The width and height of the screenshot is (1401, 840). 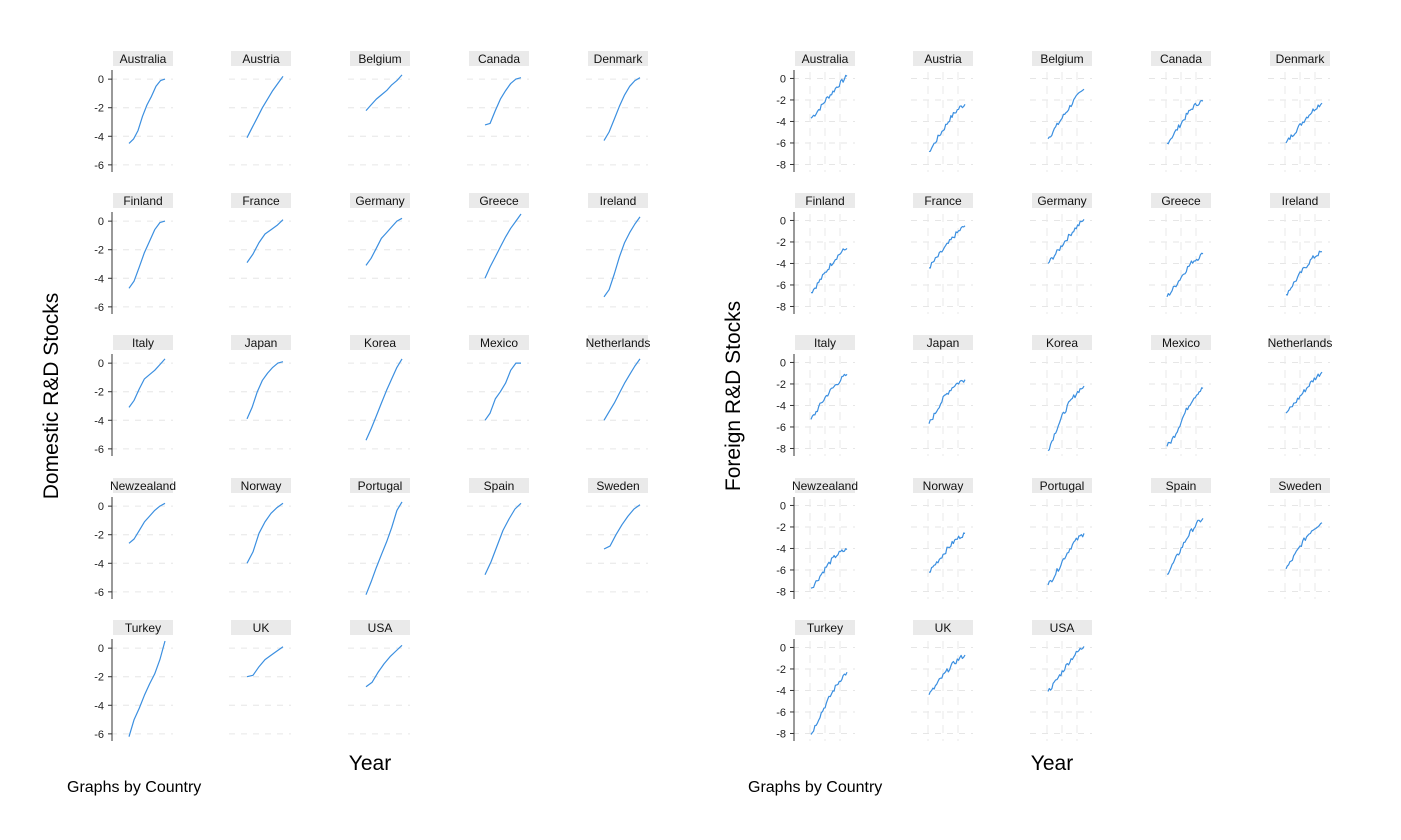 What do you see at coordinates (618, 343) in the screenshot?
I see `panel-title: Netherlands` at bounding box center [618, 343].